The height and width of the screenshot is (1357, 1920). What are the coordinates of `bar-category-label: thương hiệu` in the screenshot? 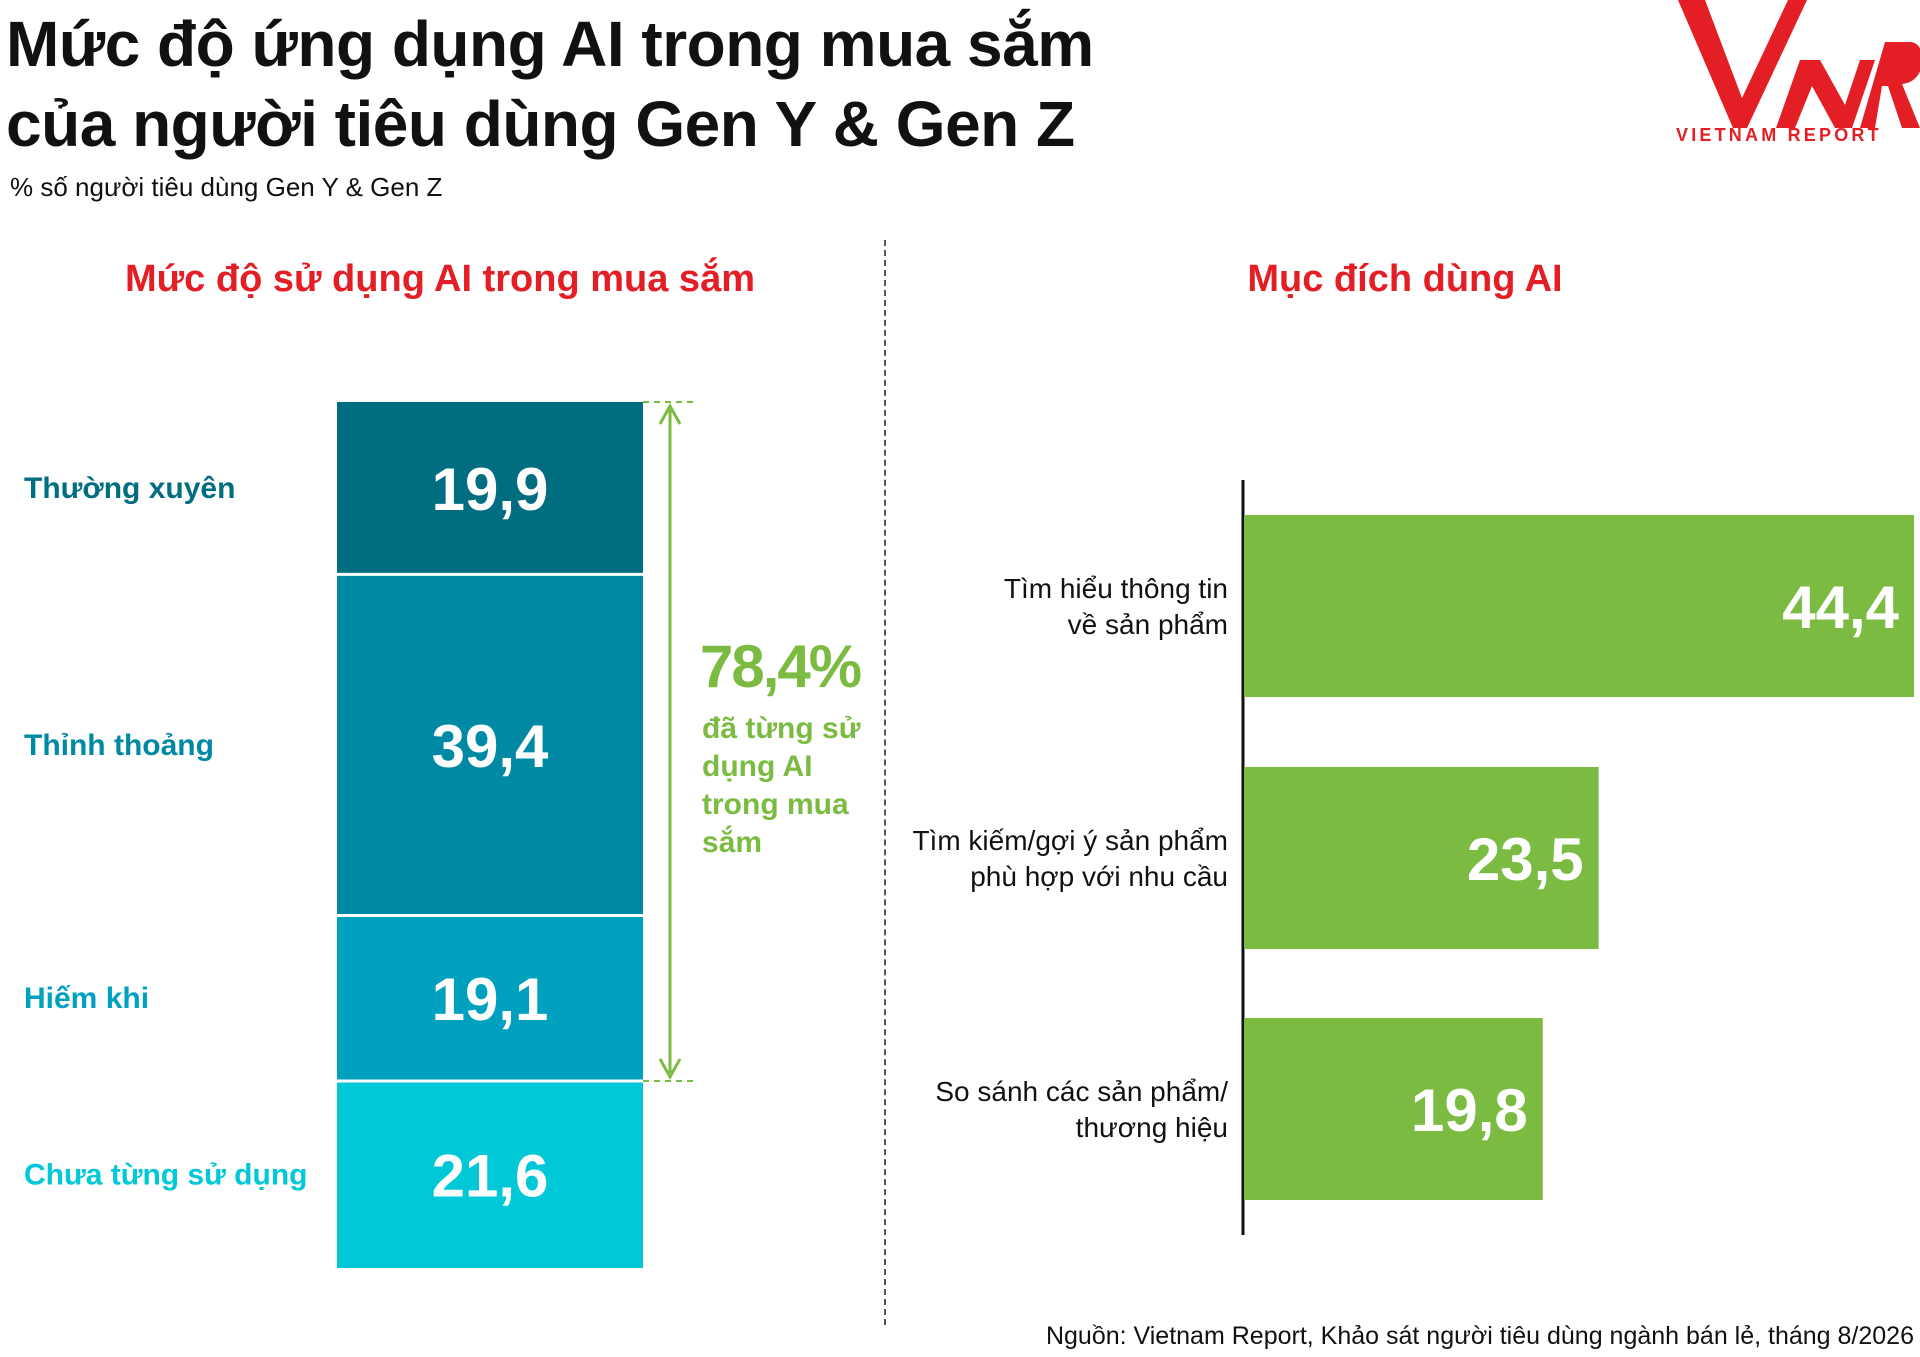 It's located at (1152, 1127).